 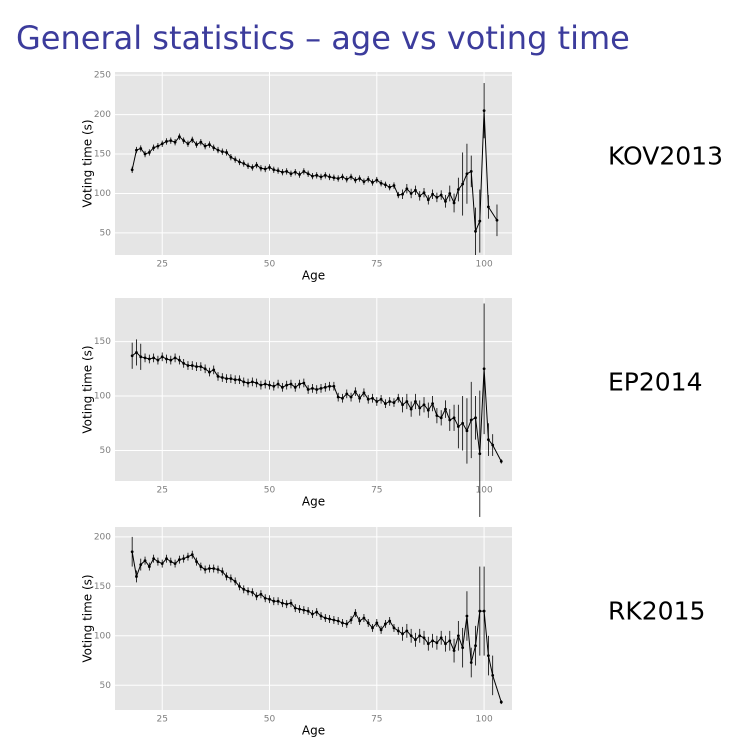 I want to click on chart-label: EP2014, so click(x=655, y=382).